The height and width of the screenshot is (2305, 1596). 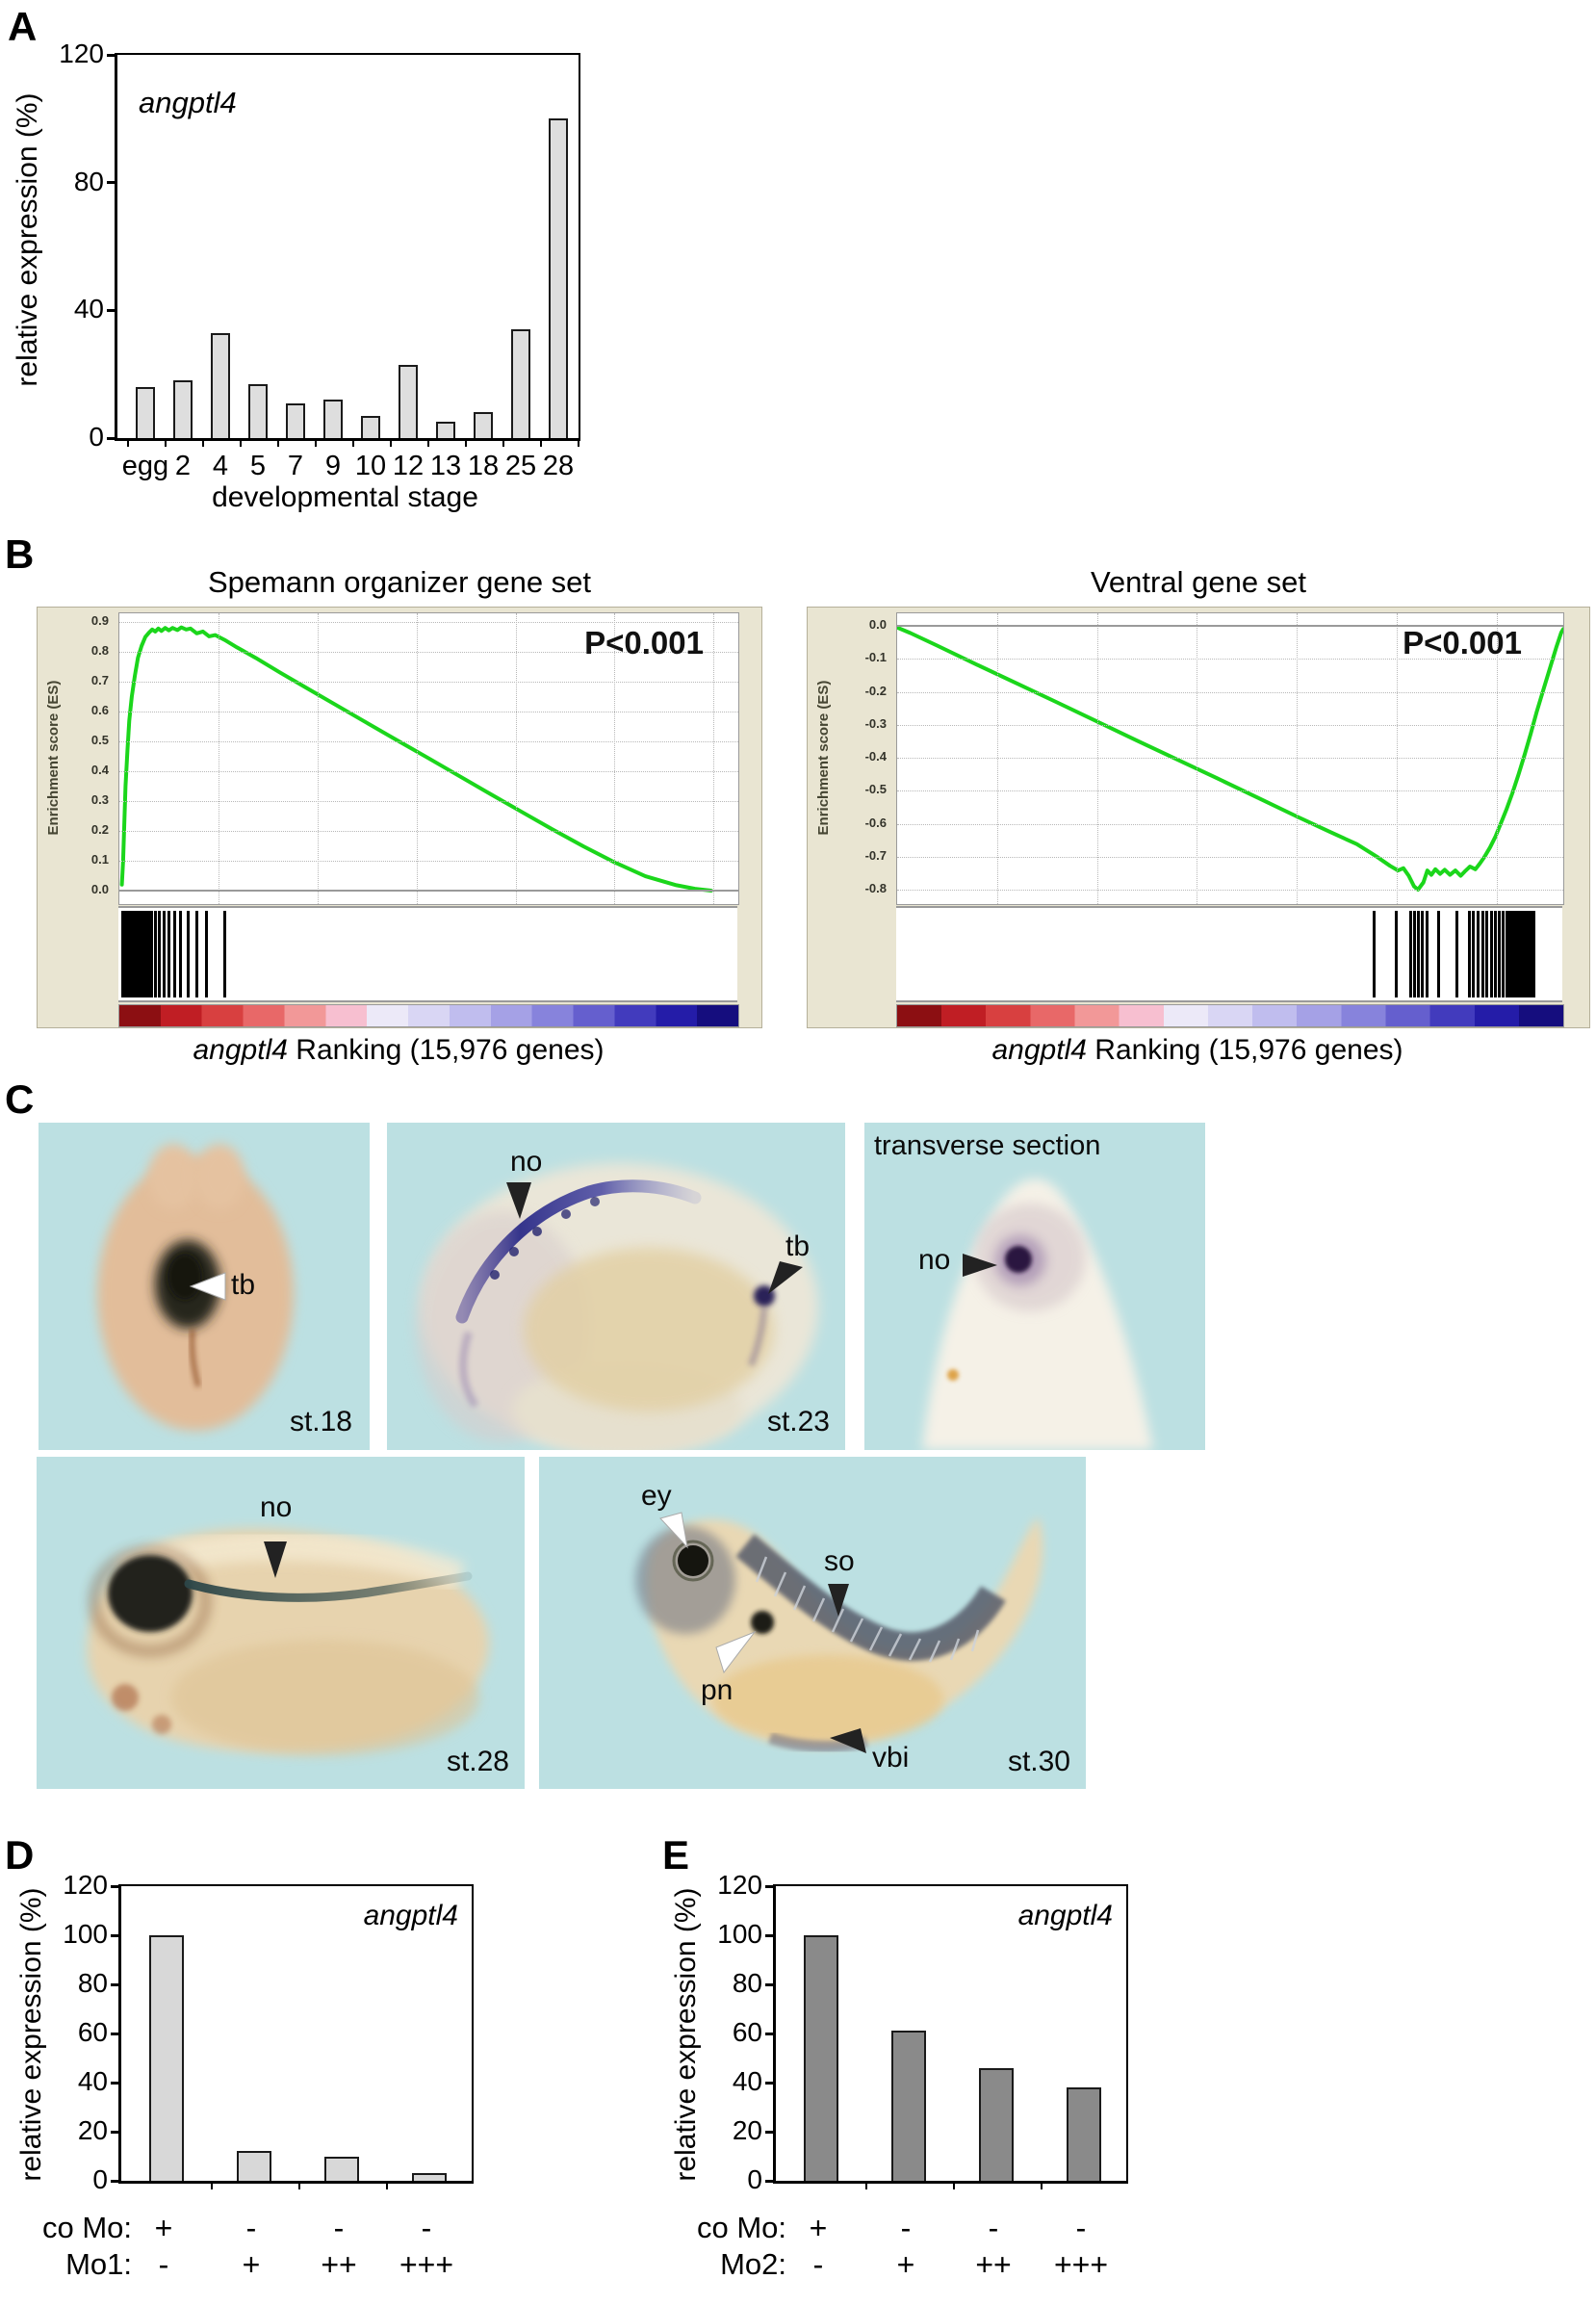 What do you see at coordinates (736, 1652) in the screenshot?
I see `pn-arrowhead-icon` at bounding box center [736, 1652].